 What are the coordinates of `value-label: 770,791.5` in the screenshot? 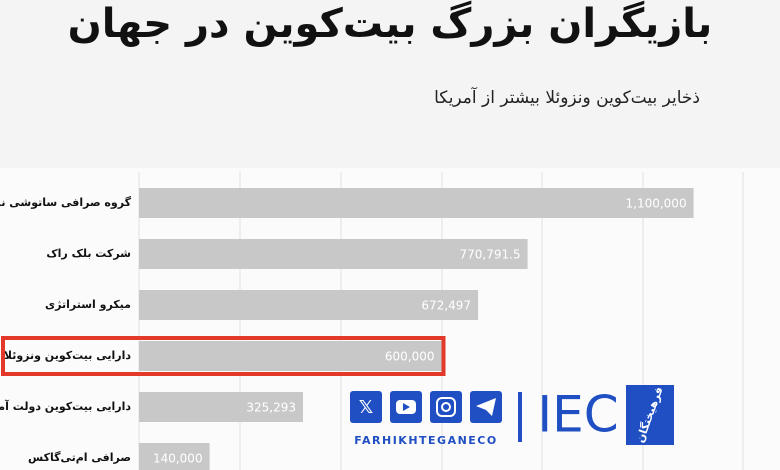 It's located at (490, 255).